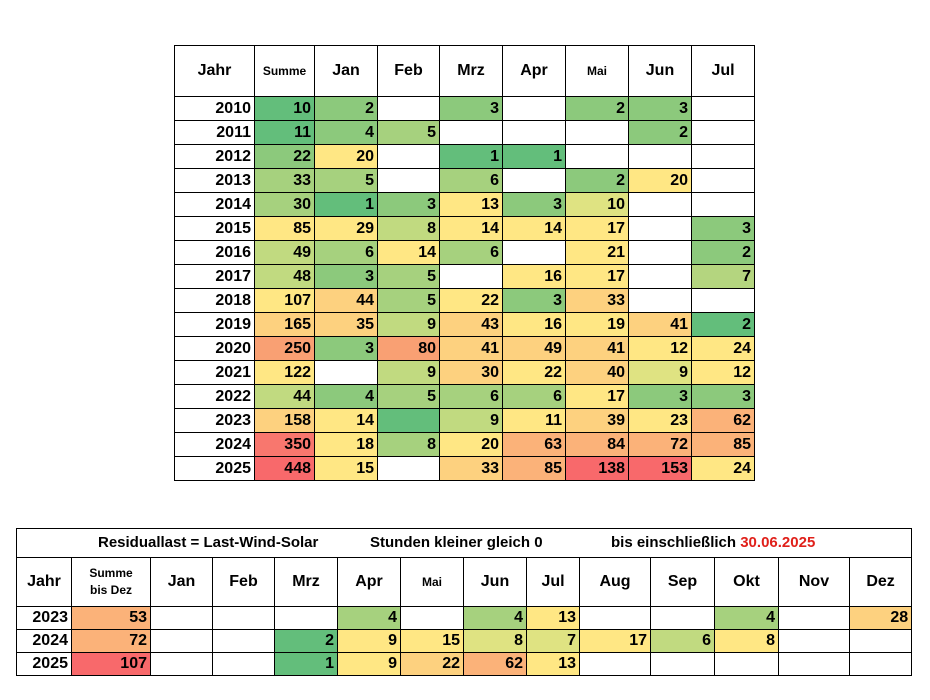 The height and width of the screenshot is (700, 930). I want to click on table-row: 2012 22 20 1 1, so click(464, 156).